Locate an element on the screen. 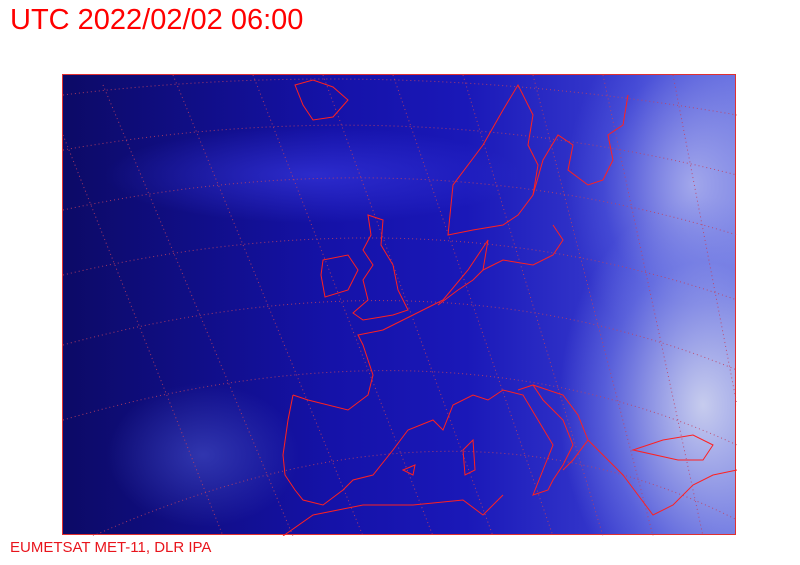  balkans-greece is located at coordinates (662, 477).